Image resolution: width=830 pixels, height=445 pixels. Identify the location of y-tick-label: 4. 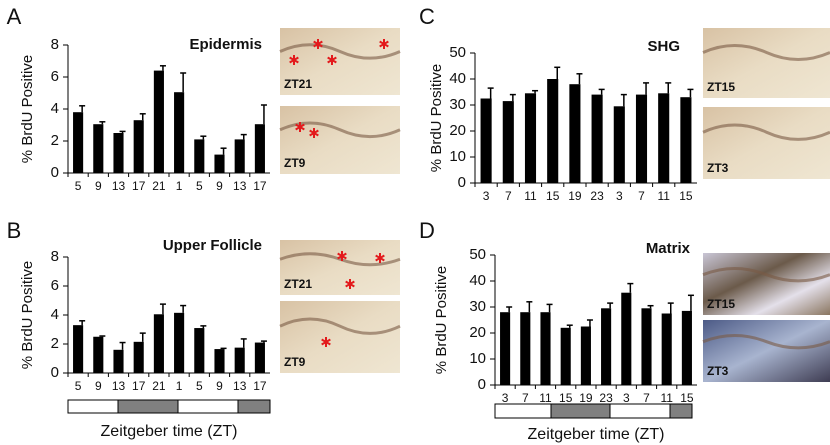
(55, 108).